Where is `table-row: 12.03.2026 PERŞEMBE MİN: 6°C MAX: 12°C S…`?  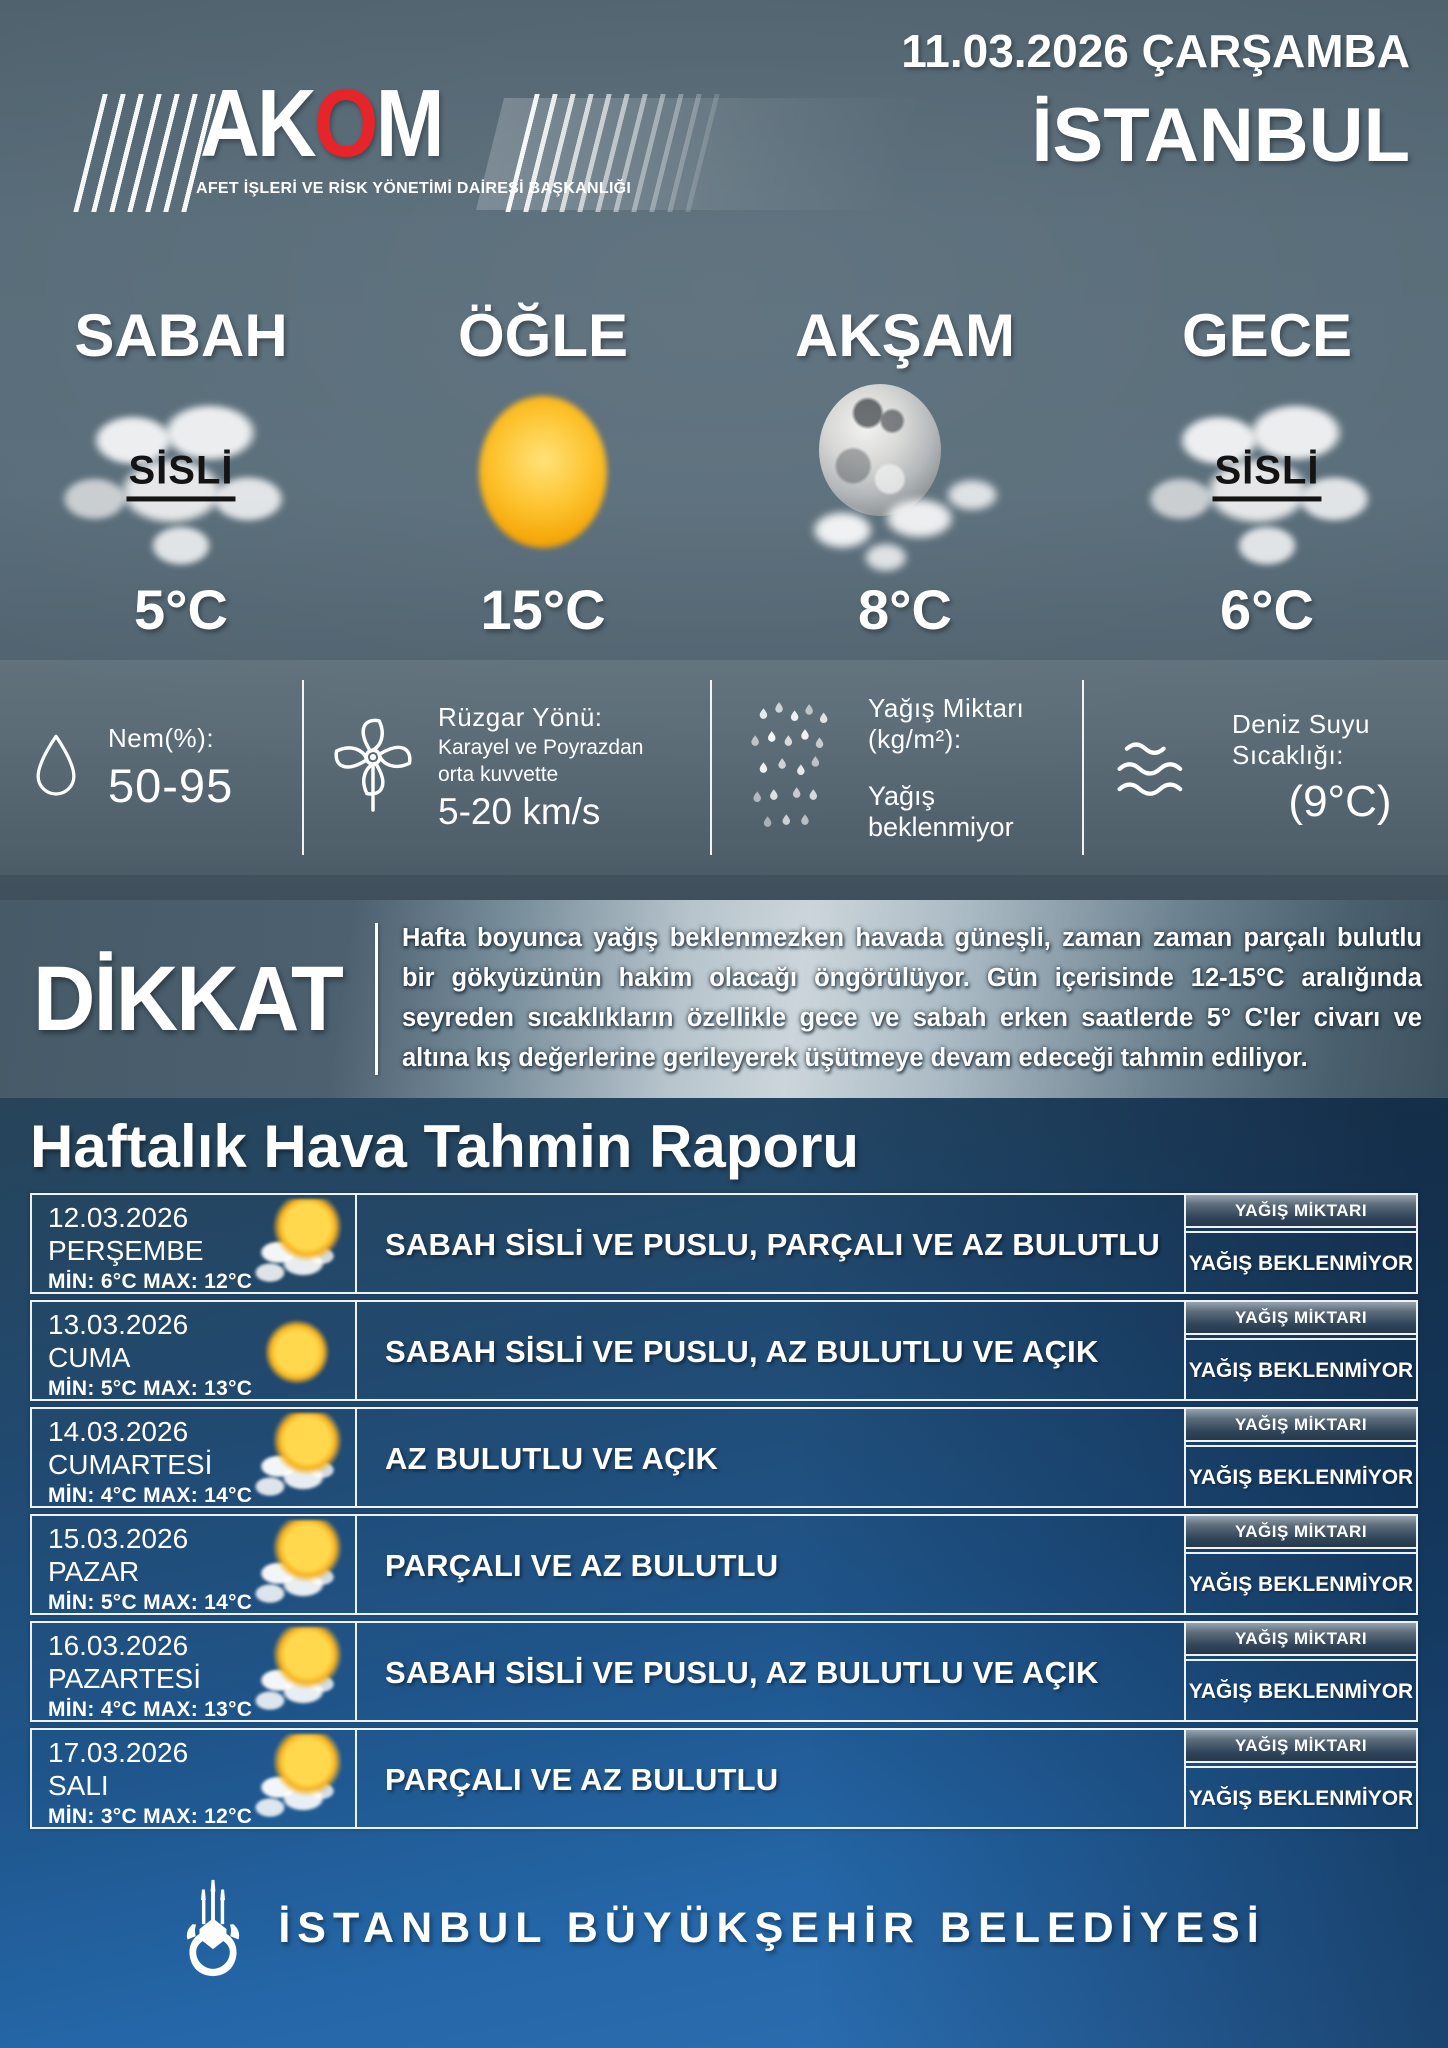 table-row: 12.03.2026 PERŞEMBE MİN: 6°C MAX: 12°C S… is located at coordinates (724, 1243).